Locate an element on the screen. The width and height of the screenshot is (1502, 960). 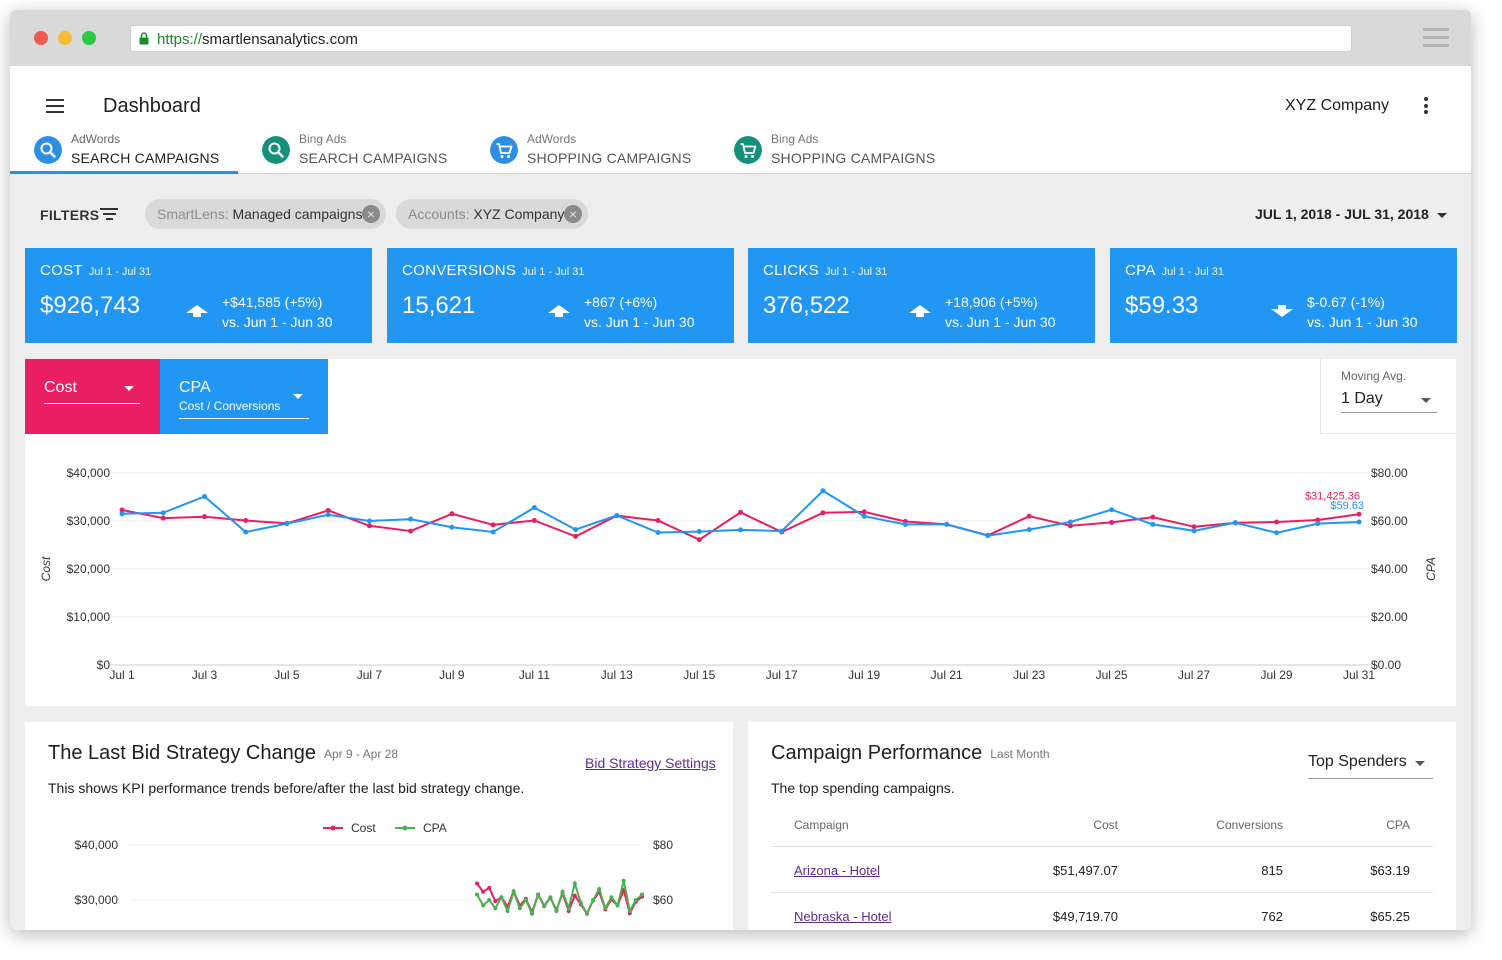
column-header: Campaign is located at coordinates (821, 825).